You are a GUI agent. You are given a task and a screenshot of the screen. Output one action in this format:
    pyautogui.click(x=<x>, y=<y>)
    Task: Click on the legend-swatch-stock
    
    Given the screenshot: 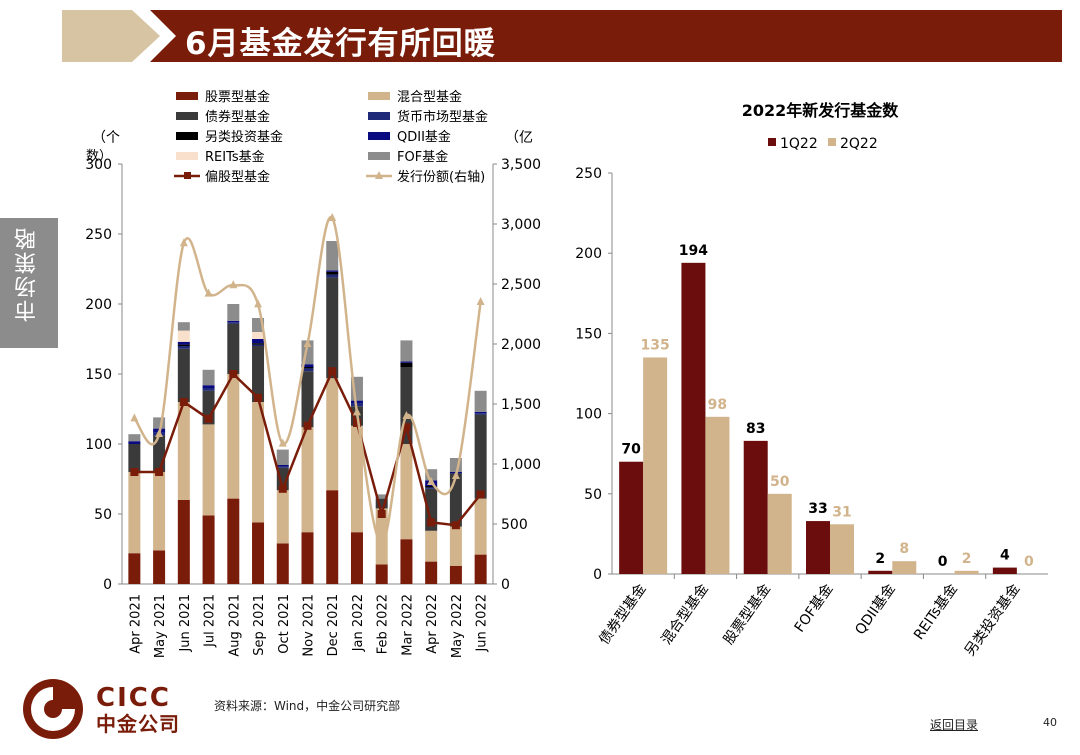 What is the action you would take?
    pyautogui.click(x=187, y=96)
    